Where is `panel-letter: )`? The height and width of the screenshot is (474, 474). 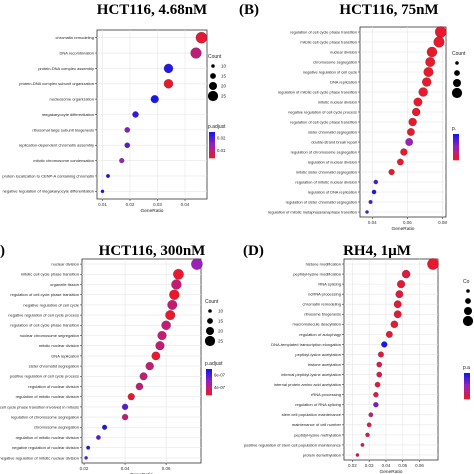 panel-letter: ) is located at coordinates (2, 251).